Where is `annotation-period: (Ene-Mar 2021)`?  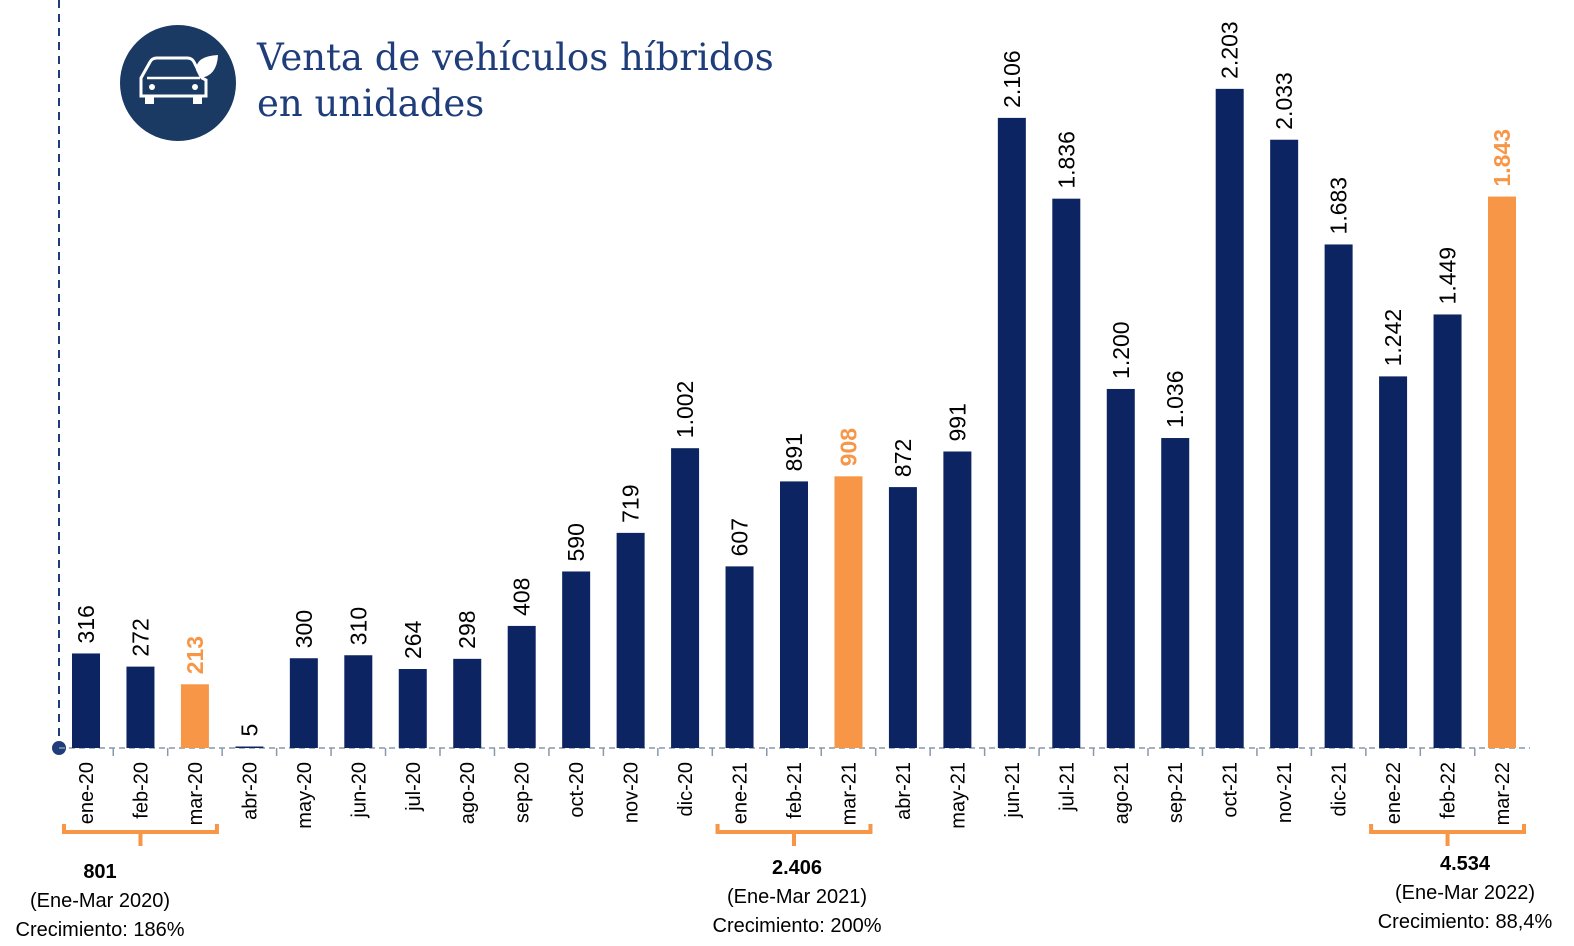
annotation-period: (Ene-Mar 2021) is located at coordinates (797, 897).